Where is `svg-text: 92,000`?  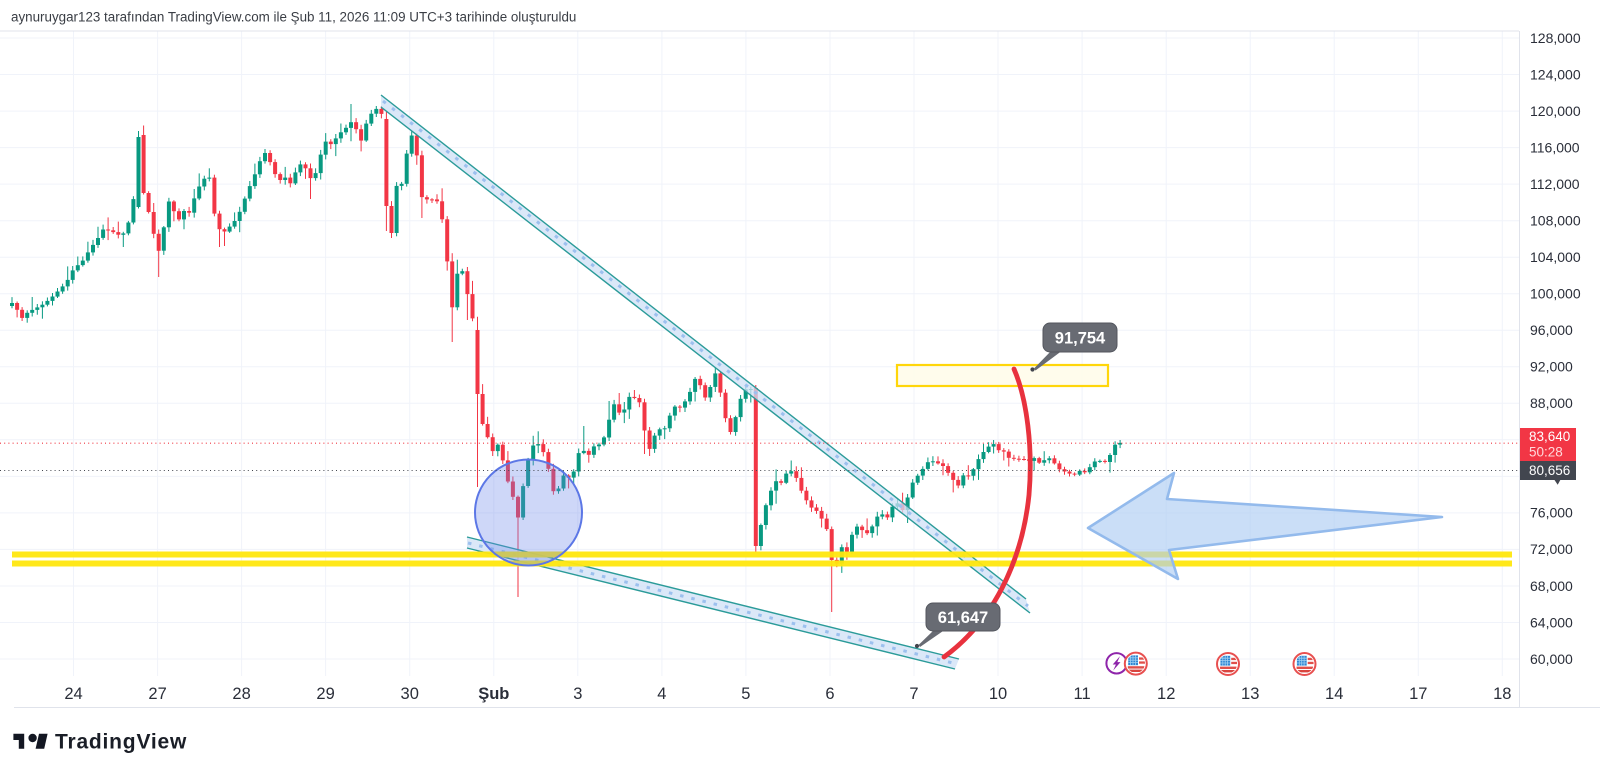
svg-text: 92,000 is located at coordinates (1551, 367).